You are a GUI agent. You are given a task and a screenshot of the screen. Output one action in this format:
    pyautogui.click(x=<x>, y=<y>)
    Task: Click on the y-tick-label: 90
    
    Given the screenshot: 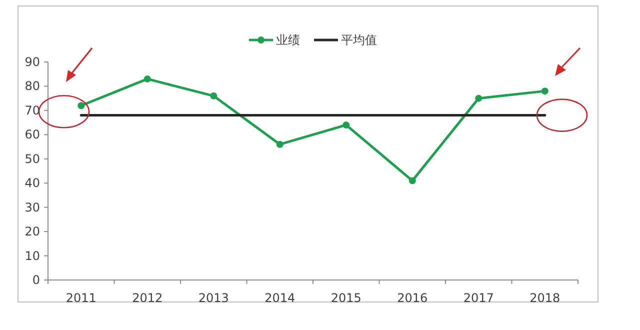 What is the action you would take?
    pyautogui.click(x=32, y=62)
    